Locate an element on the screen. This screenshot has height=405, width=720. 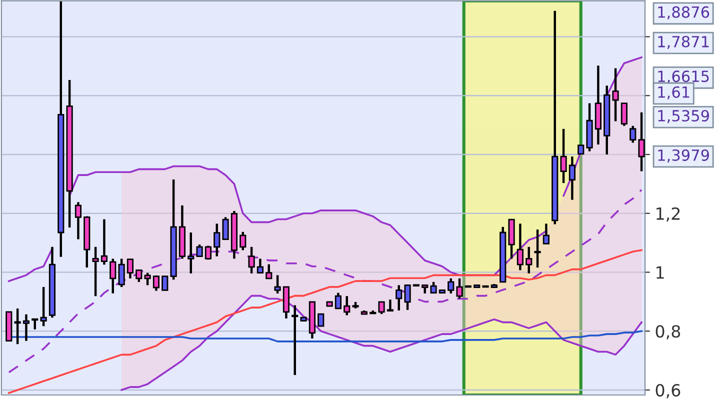
text: 1,8876 is located at coordinates (684, 13).